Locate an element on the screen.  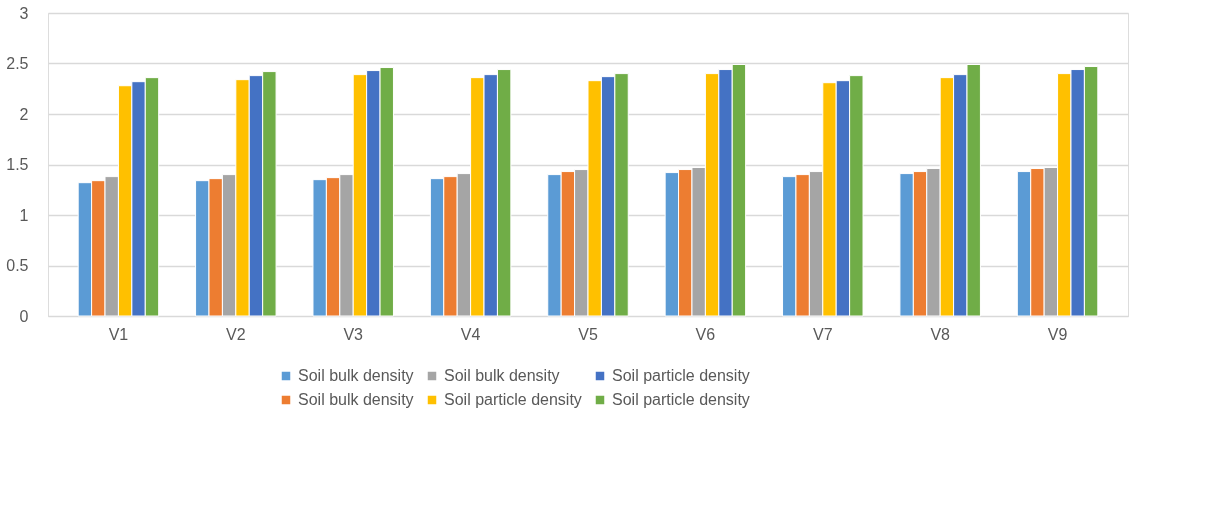
x-tick-label: V1 is located at coordinates (118, 334).